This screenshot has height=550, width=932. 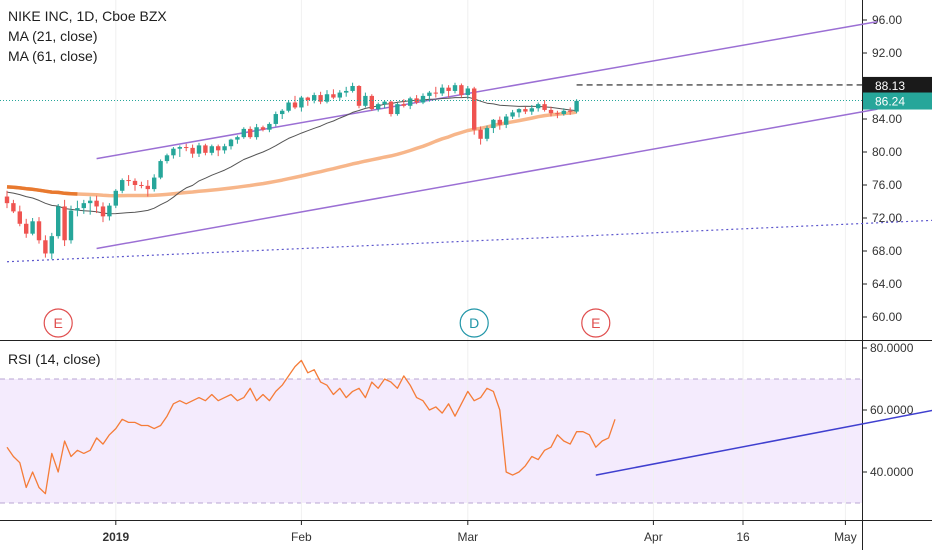 I want to click on price-tick-label-3: 84.00, so click(x=887, y=119).